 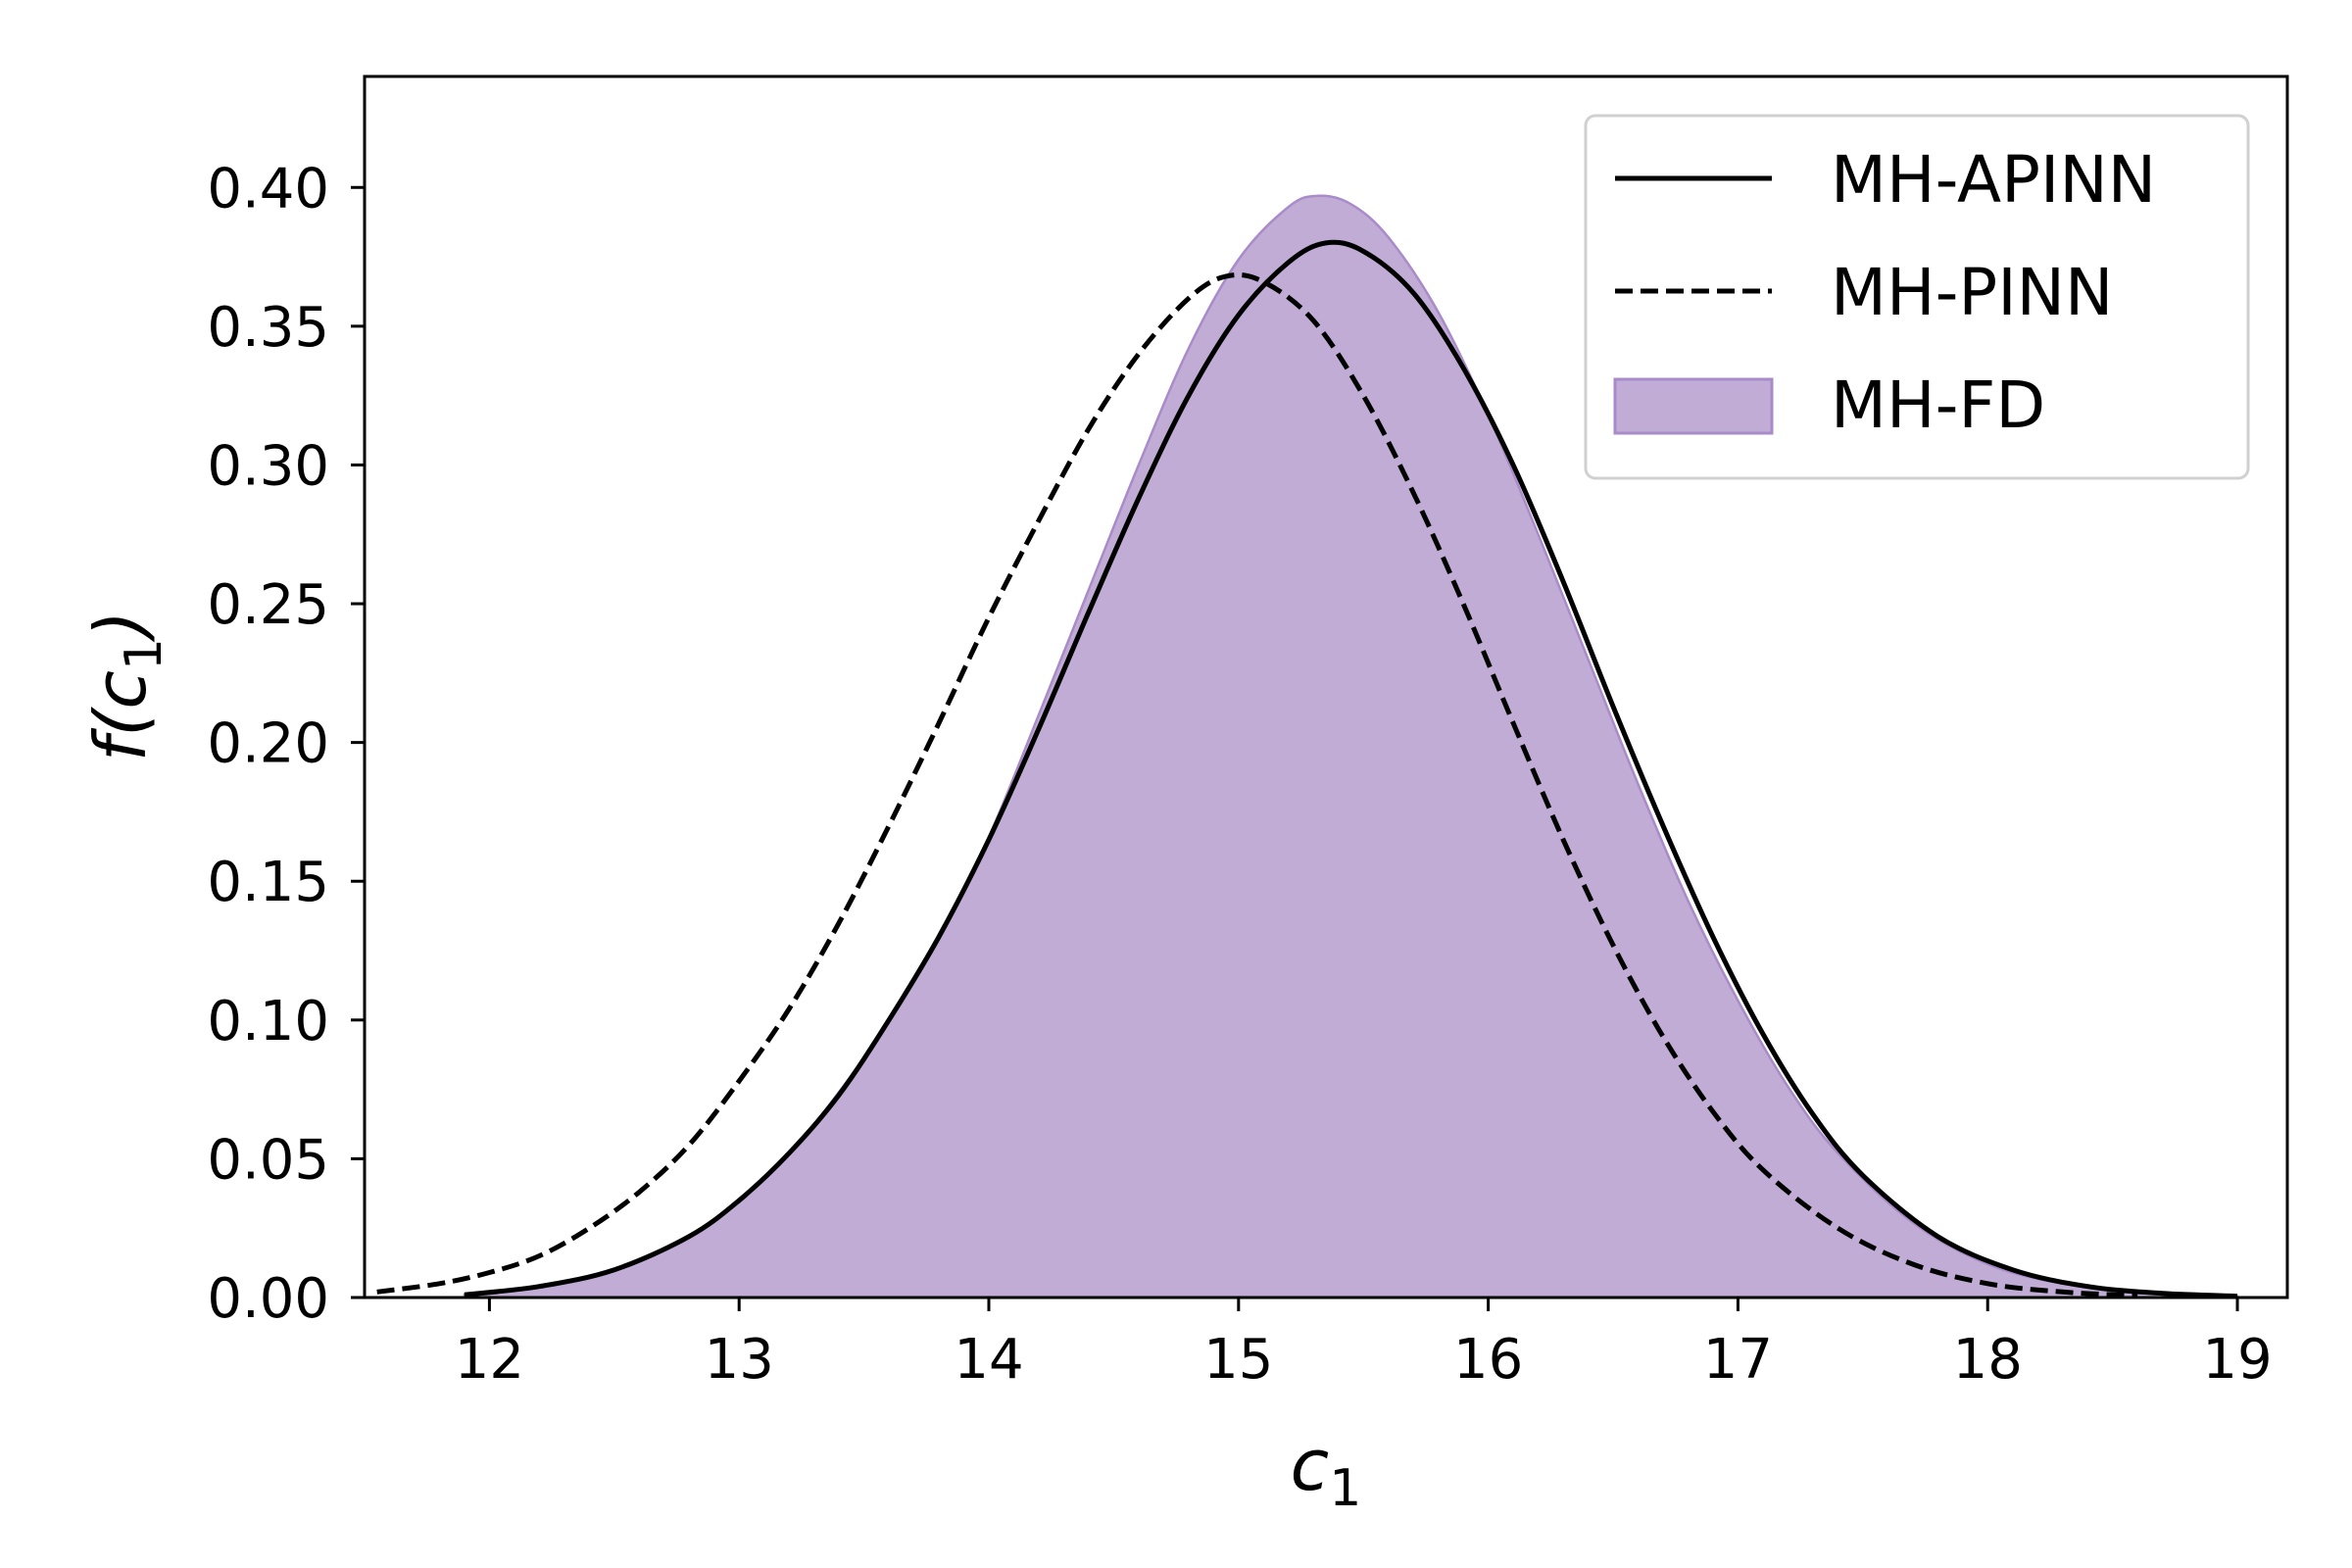 I want to click on y-tick-label: 0.15, so click(x=268, y=882).